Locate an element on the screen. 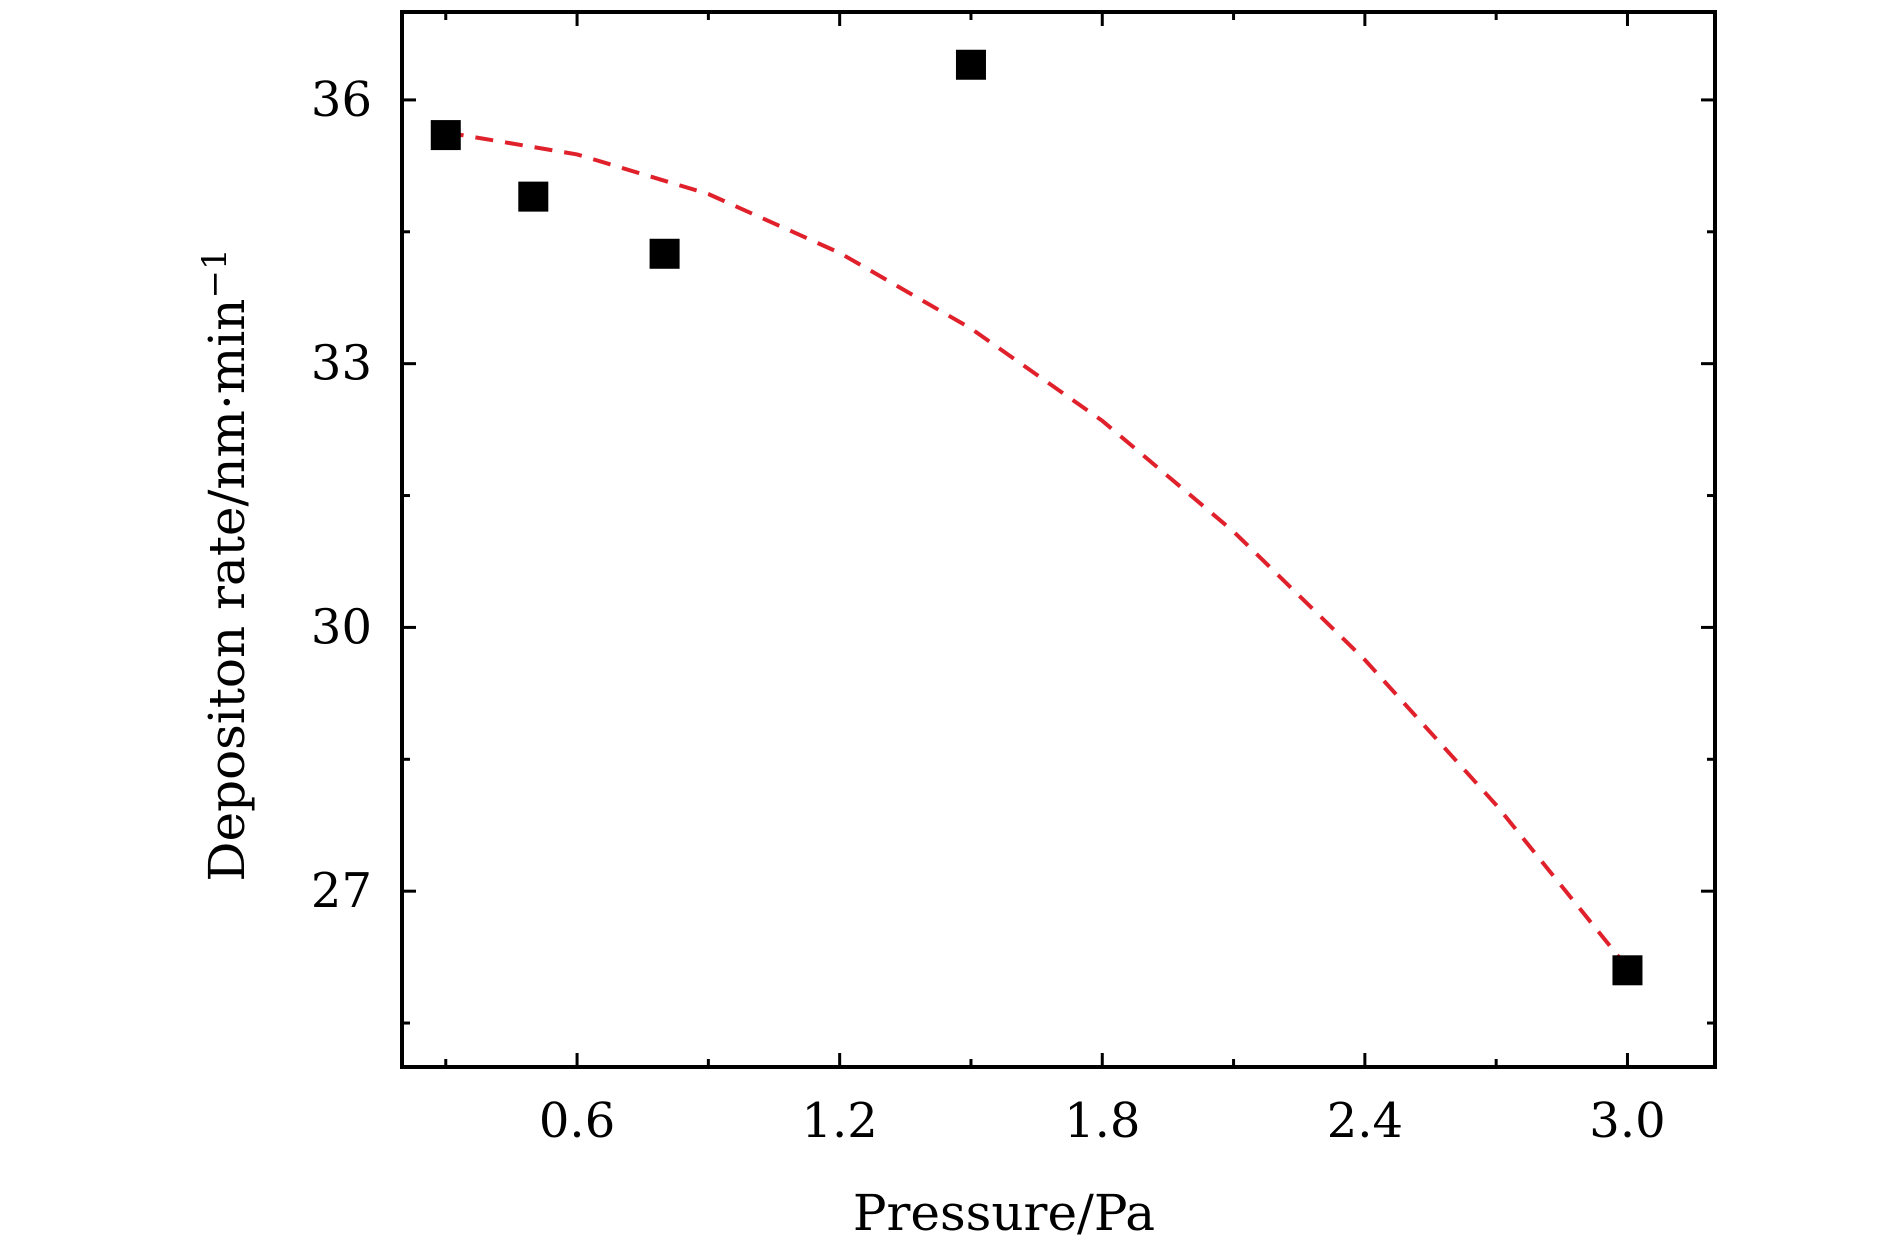 Image resolution: width=1890 pixels, height=1252 pixels. y-tick-label: 30 is located at coordinates (341, 627).